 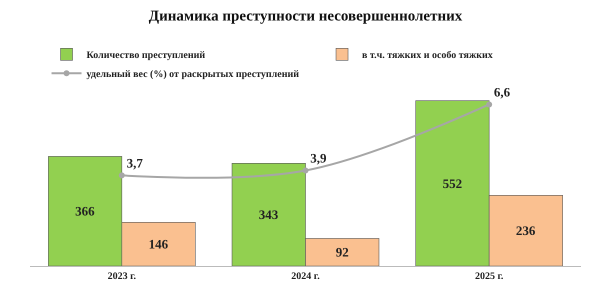 What do you see at coordinates (526, 230) in the screenshot?
I see `data-label: 236` at bounding box center [526, 230].